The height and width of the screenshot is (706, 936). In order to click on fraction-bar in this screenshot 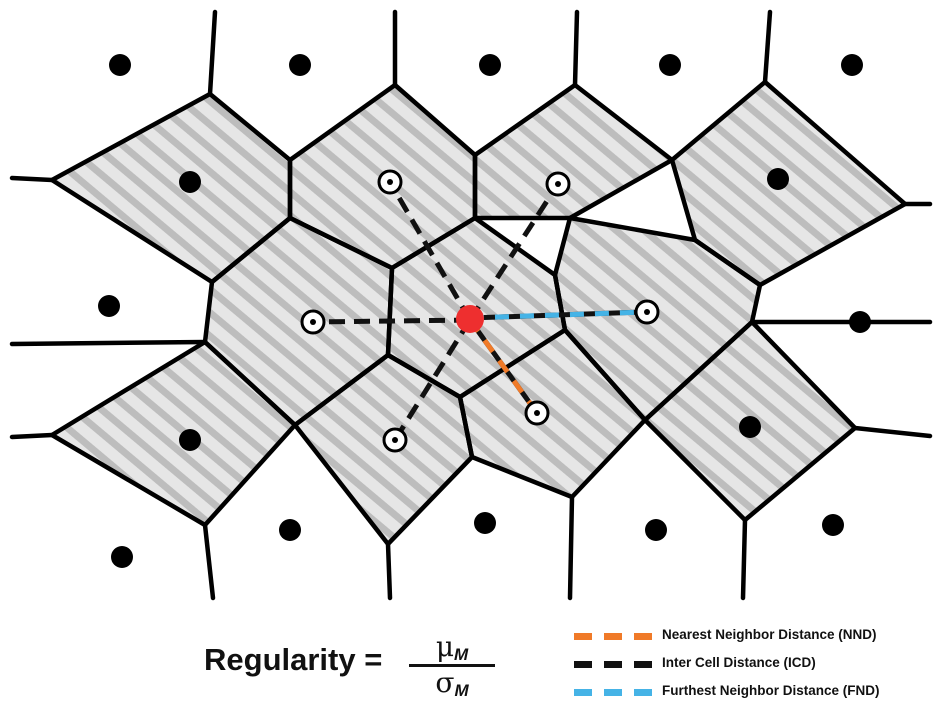, I will do `click(452, 665)`.